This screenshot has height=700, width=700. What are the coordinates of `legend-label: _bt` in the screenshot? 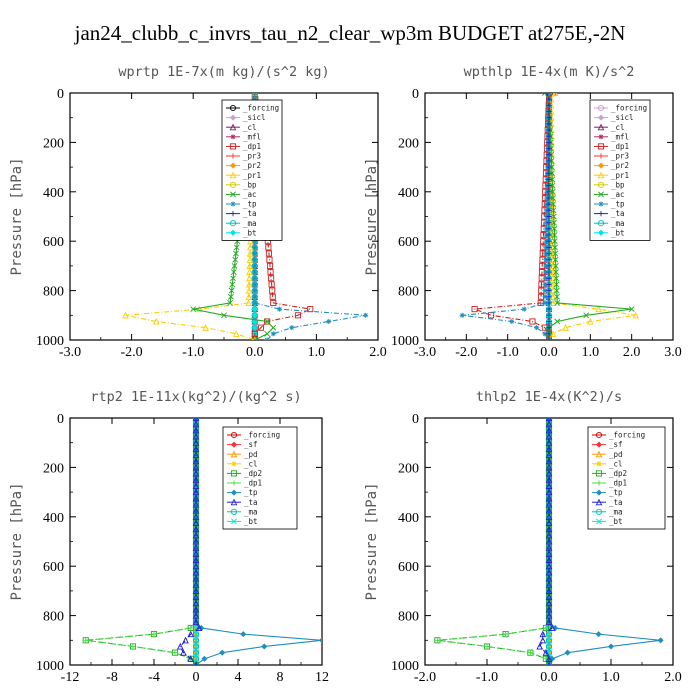 It's located at (251, 521).